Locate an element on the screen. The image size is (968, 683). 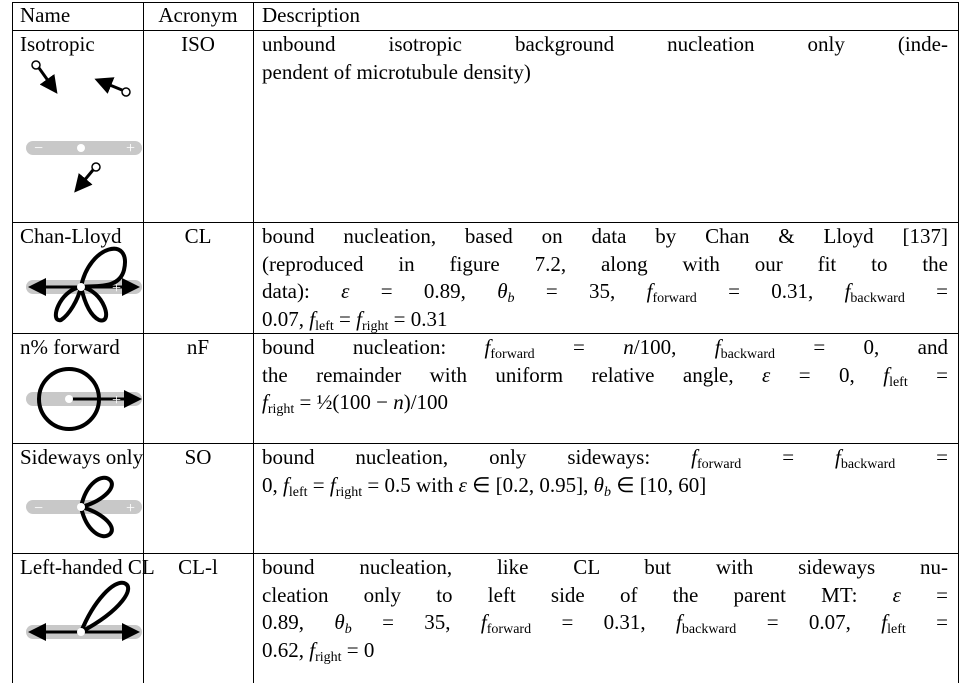
acronym-cell: ISO is located at coordinates (198, 44).